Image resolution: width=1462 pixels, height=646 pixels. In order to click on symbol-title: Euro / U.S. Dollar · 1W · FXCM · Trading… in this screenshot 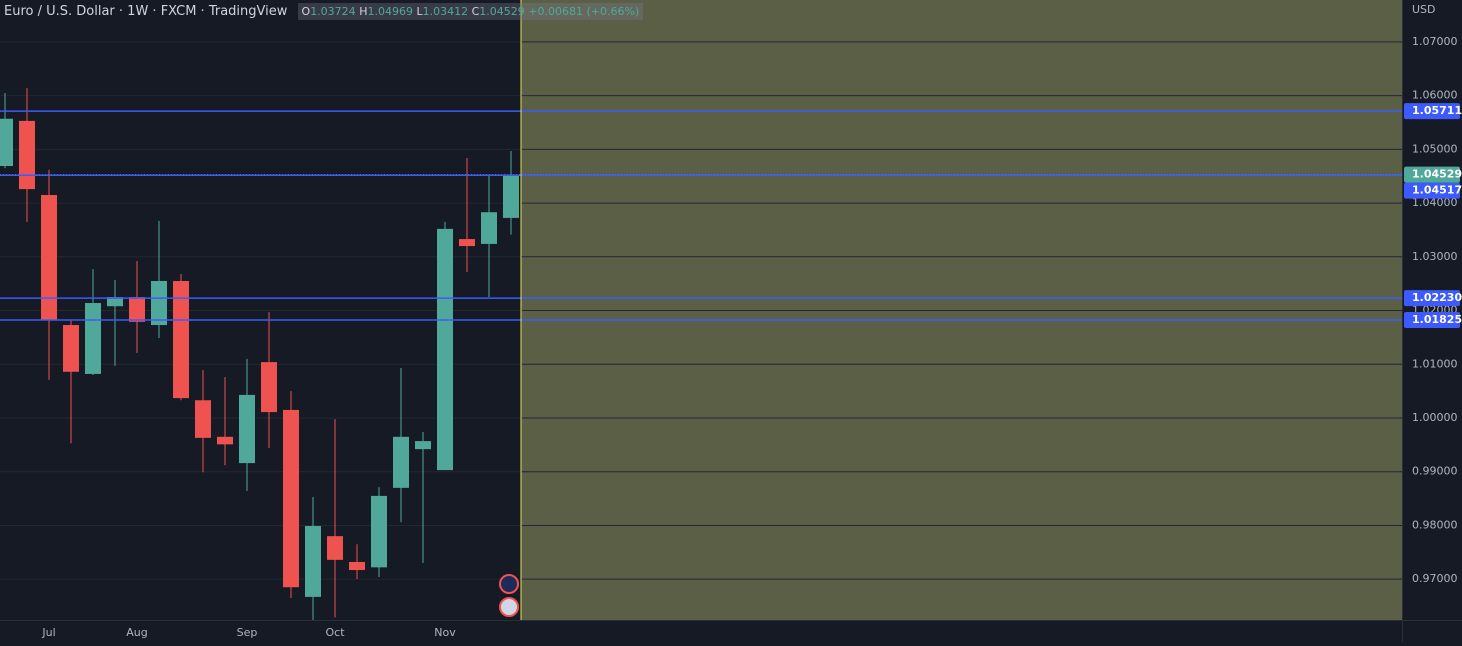, I will do `click(146, 11)`.